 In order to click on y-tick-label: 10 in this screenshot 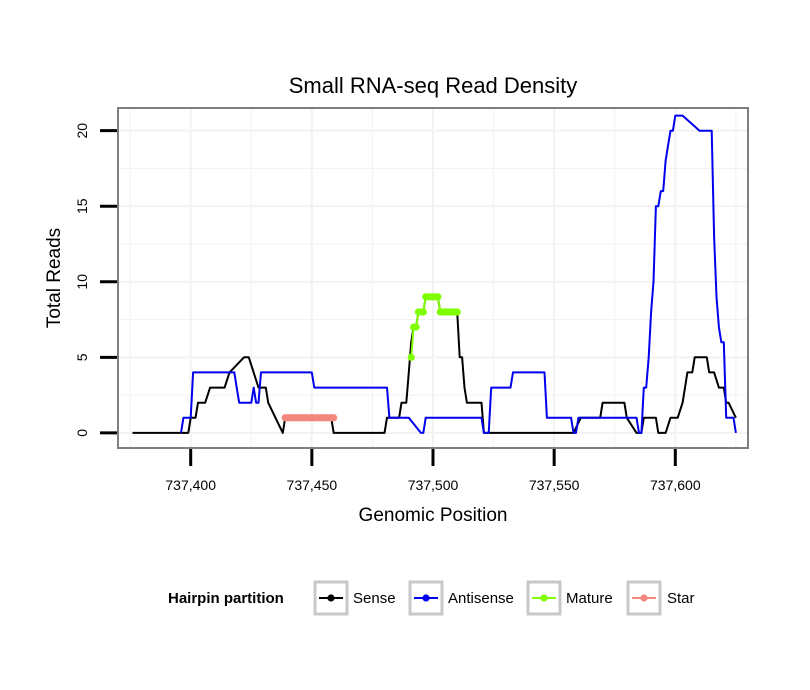, I will do `click(82, 282)`.